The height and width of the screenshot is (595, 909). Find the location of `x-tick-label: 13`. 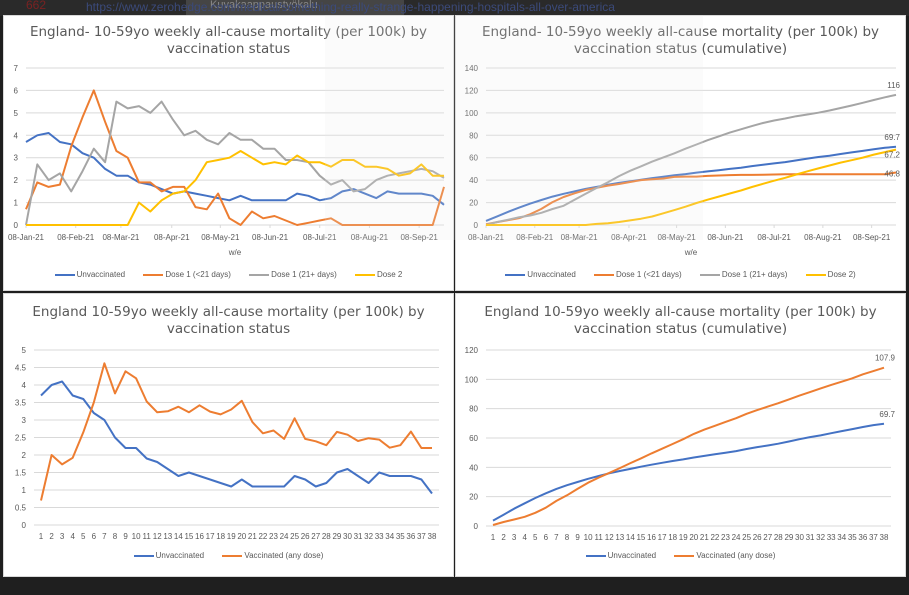

x-tick-label: 13 is located at coordinates (619, 537).